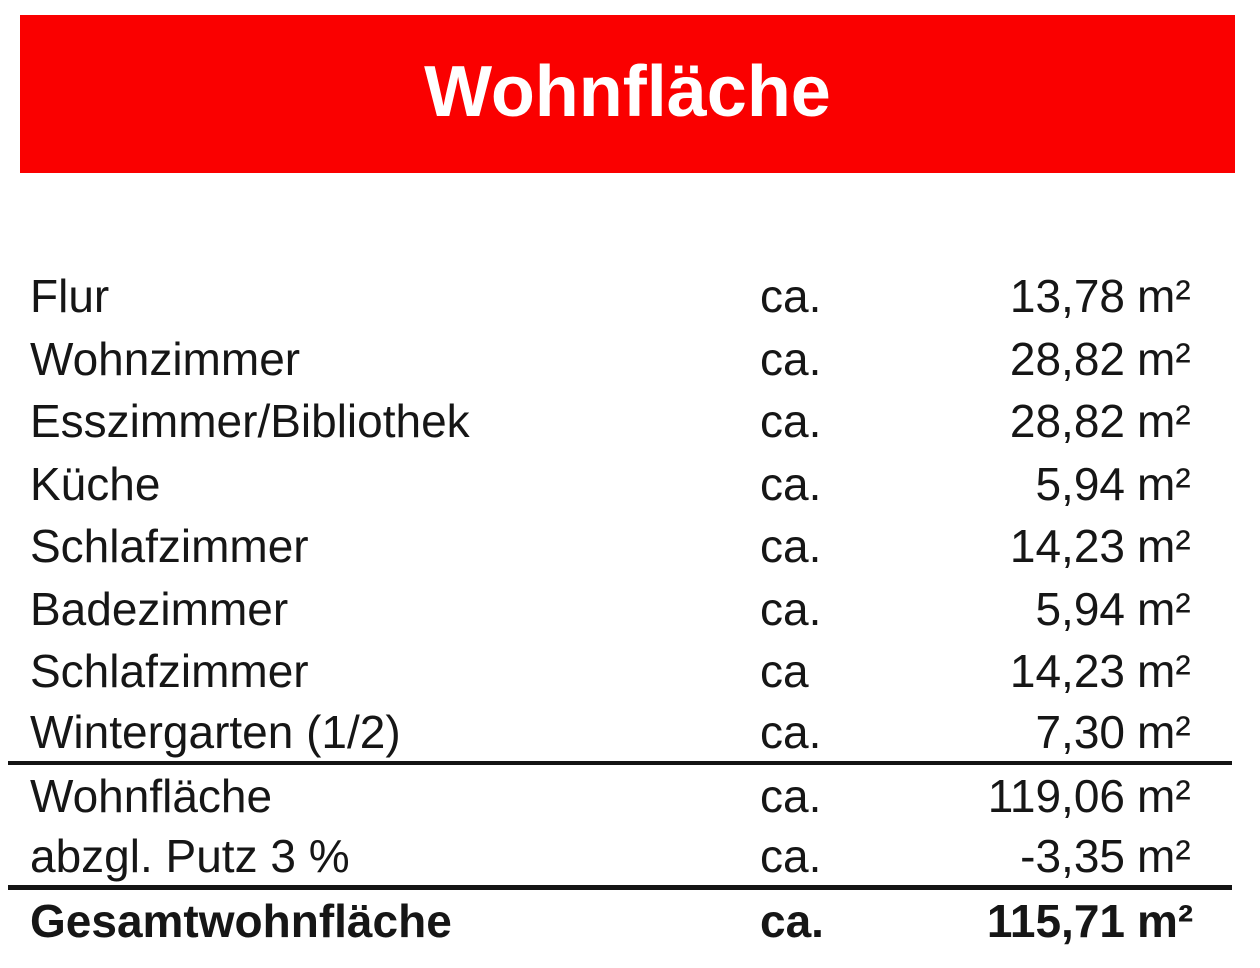  I want to click on area-value: -3,35, so click(1072, 856).